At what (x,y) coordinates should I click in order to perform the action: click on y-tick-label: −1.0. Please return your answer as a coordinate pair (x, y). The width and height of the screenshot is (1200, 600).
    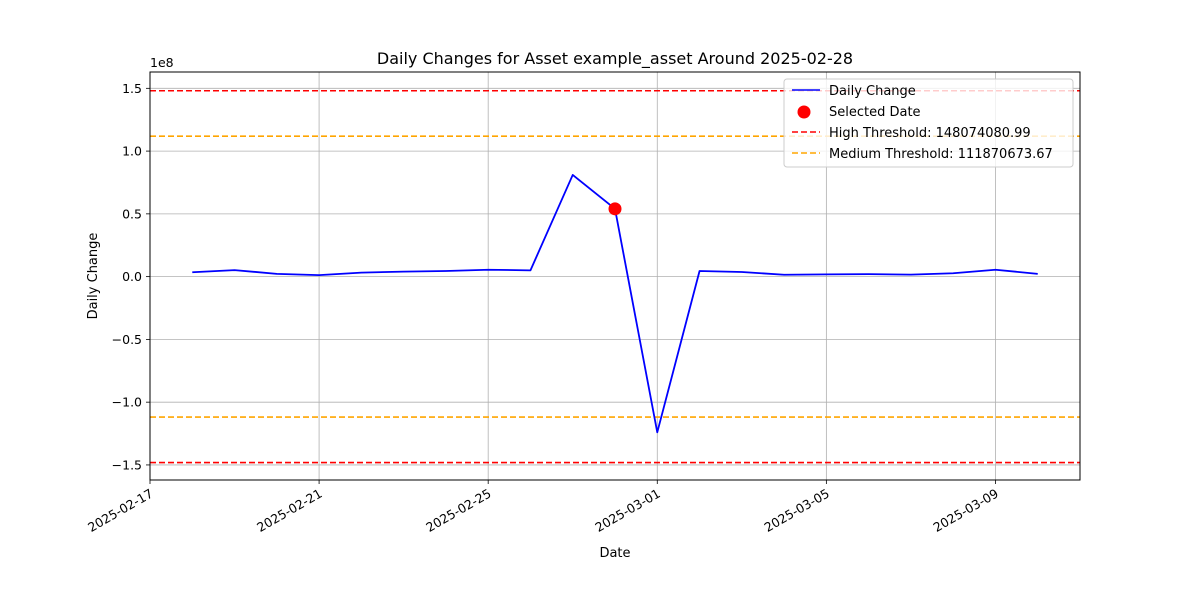
    Looking at the image, I should click on (127, 402).